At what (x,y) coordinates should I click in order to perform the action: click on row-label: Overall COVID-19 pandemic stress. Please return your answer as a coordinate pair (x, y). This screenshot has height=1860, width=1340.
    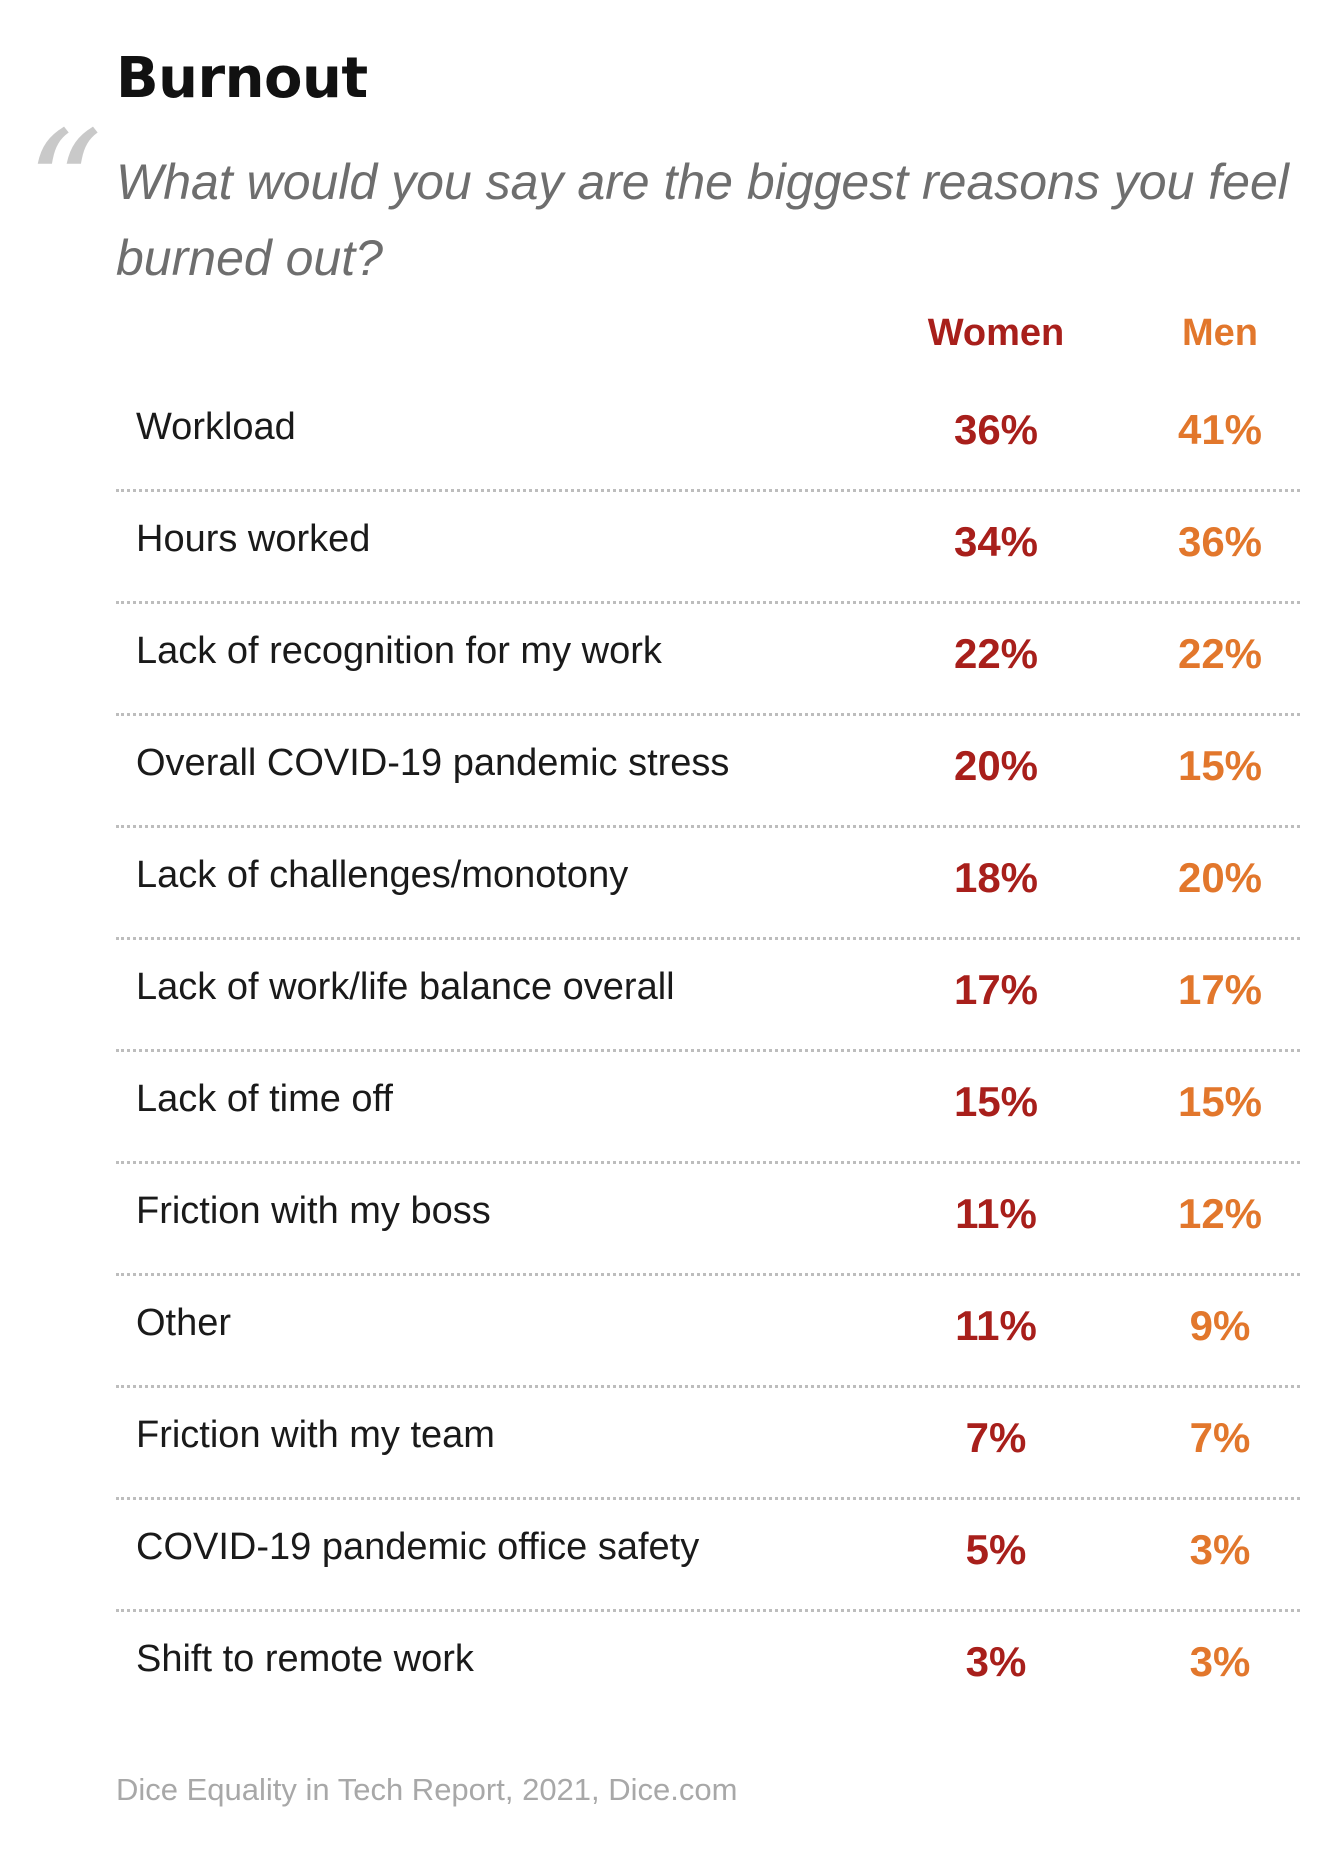
    Looking at the image, I should click on (433, 763).